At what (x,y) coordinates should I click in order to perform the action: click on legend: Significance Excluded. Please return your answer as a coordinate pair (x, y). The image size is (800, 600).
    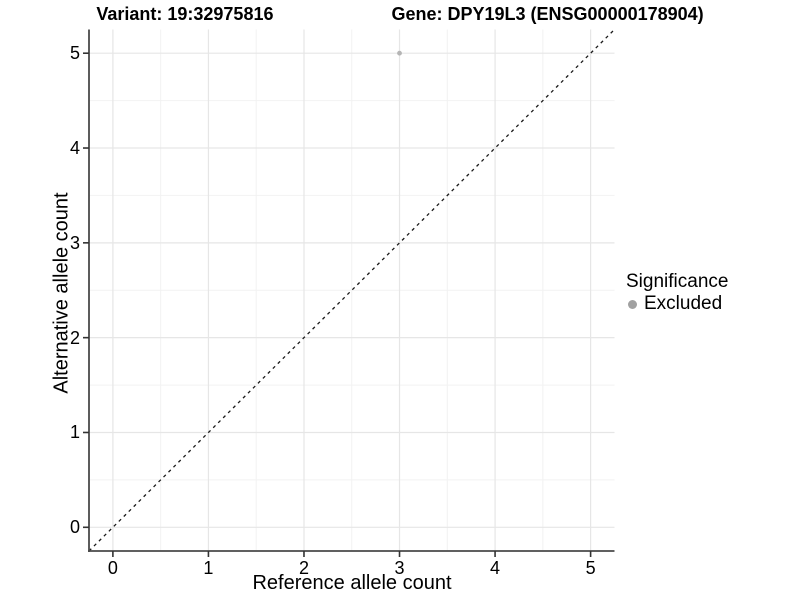
    Looking at the image, I should click on (677, 292).